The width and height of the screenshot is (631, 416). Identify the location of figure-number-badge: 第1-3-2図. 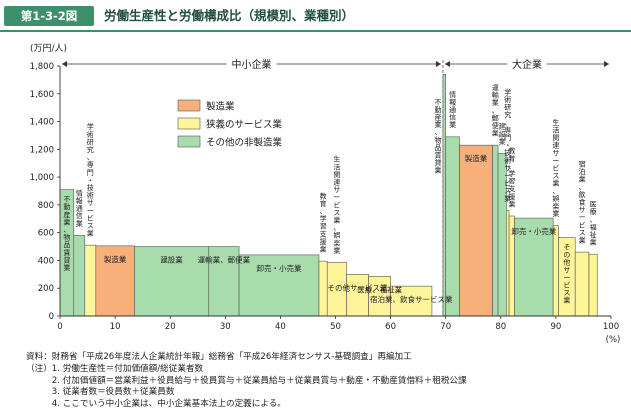
(49, 16).